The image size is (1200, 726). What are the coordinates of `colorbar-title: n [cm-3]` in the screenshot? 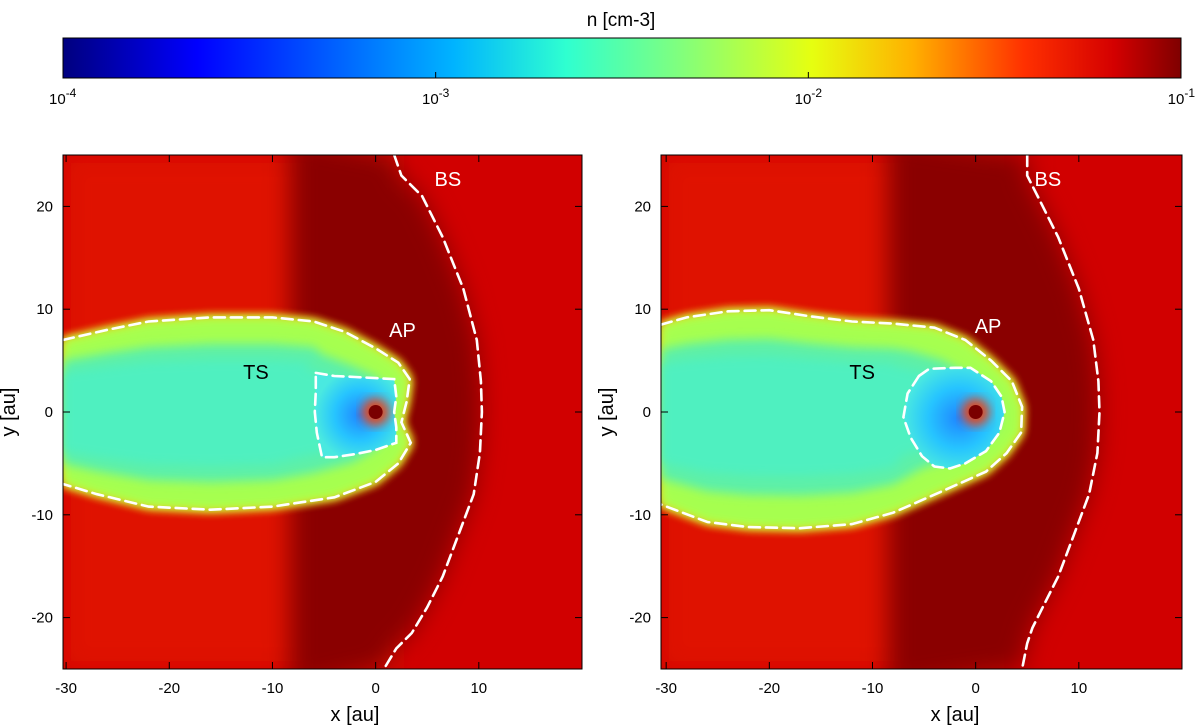 It's located at (621, 20).